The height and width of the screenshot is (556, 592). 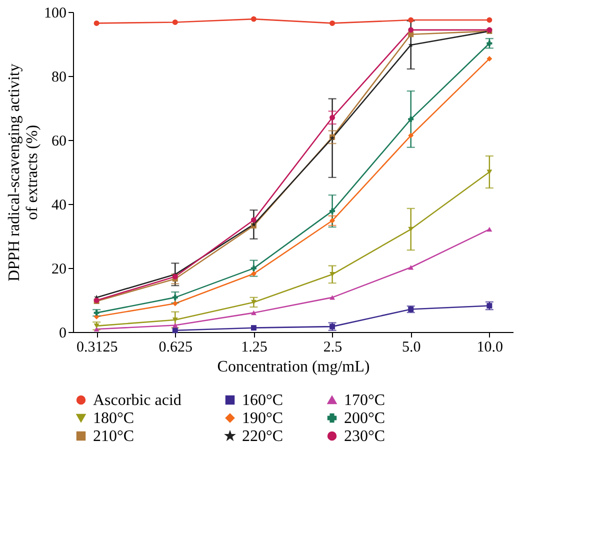 What do you see at coordinates (23, 173) in the screenshot?
I see `y-axis-title: DPPH radical-scavenging activity of extracts (%)` at bounding box center [23, 173].